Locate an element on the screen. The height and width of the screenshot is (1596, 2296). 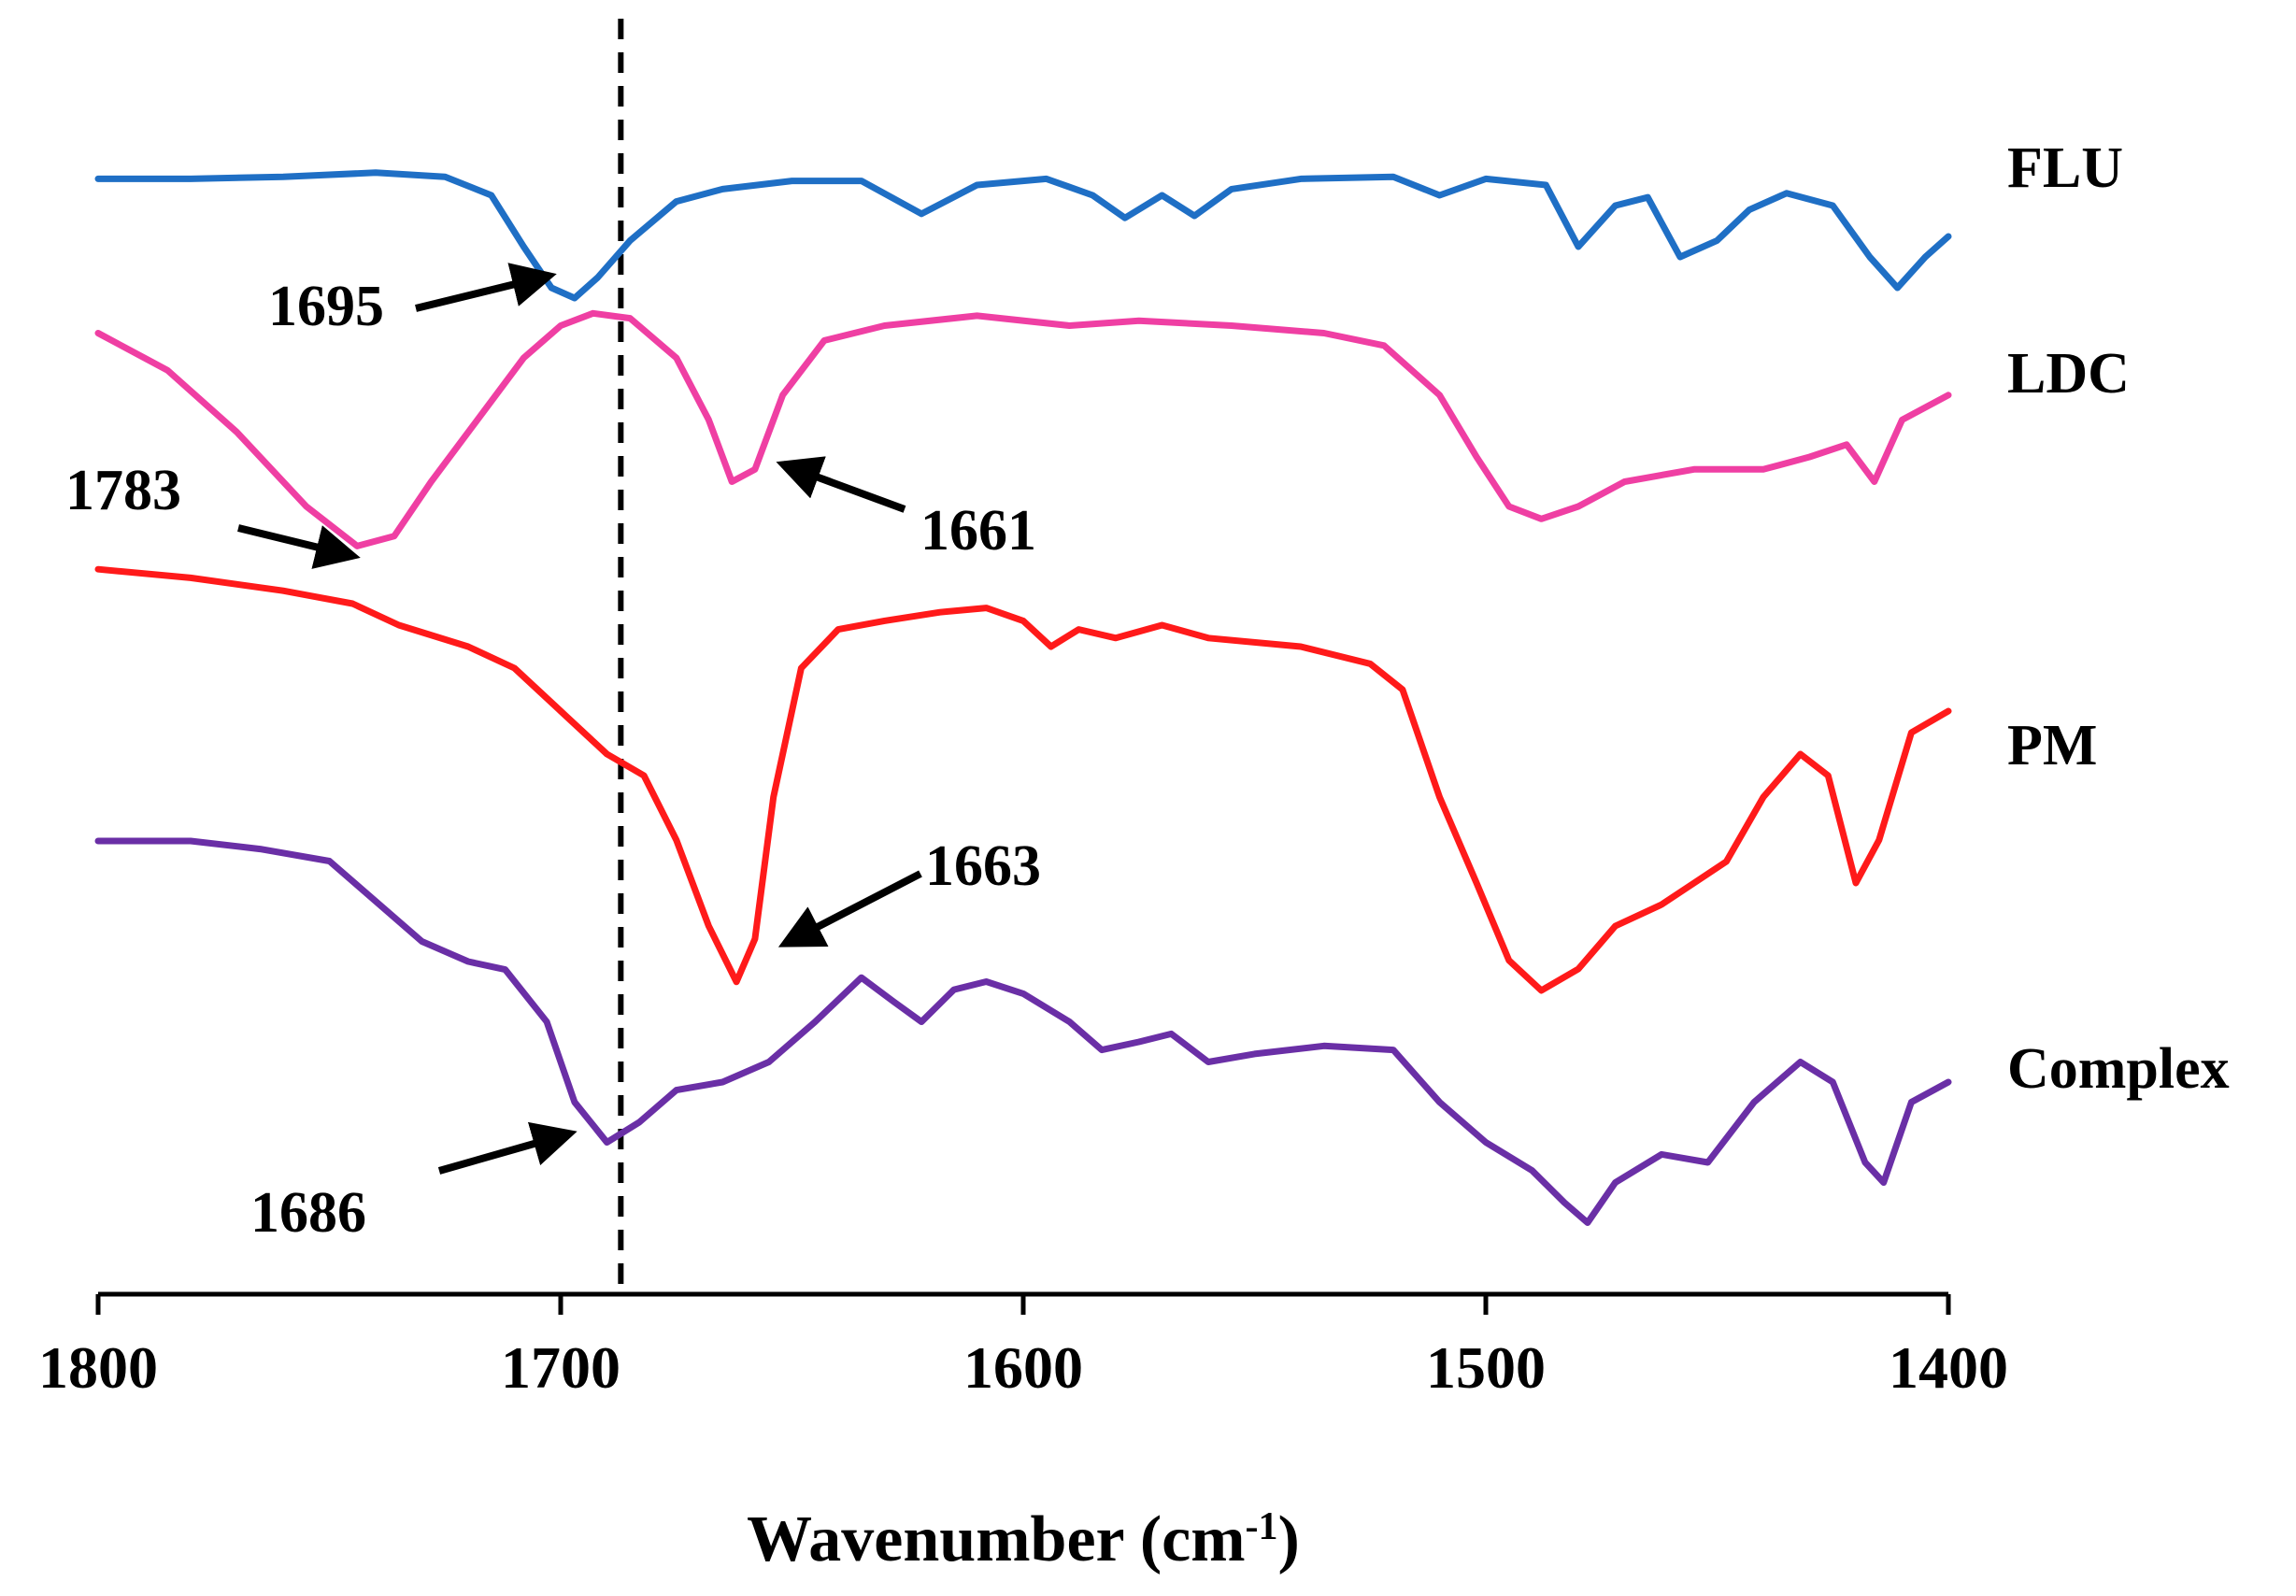
x-tick-label-1500: 1500 is located at coordinates (1486, 1367).